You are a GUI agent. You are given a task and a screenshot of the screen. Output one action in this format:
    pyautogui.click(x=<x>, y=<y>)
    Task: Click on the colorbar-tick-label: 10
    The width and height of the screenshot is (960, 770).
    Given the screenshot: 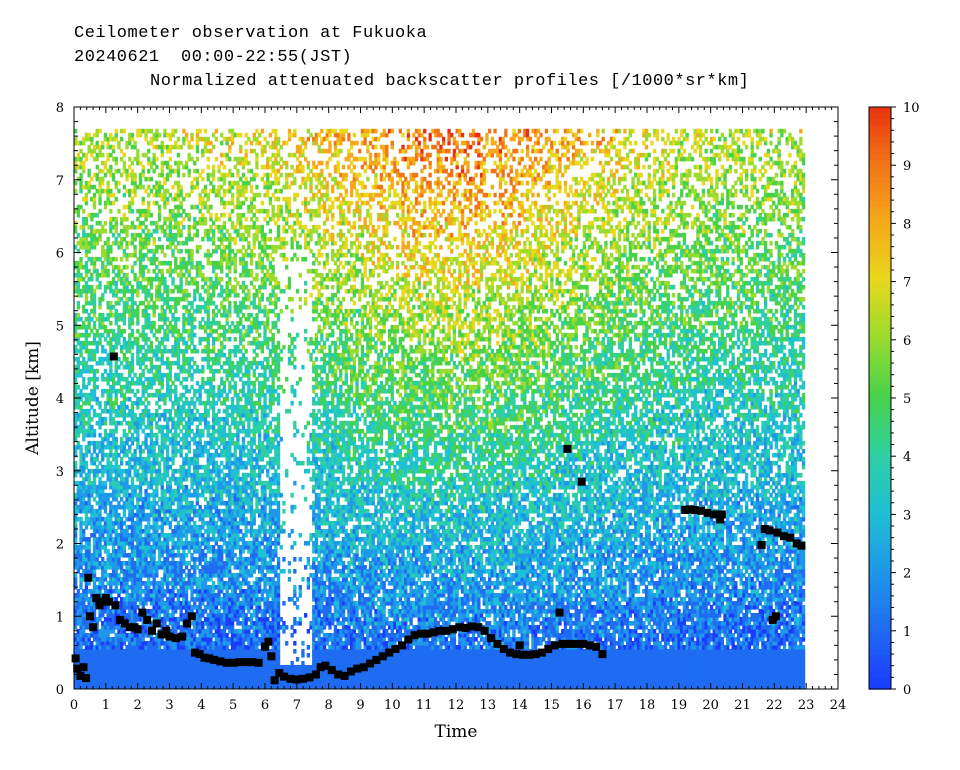 What is the action you would take?
    pyautogui.click(x=911, y=108)
    